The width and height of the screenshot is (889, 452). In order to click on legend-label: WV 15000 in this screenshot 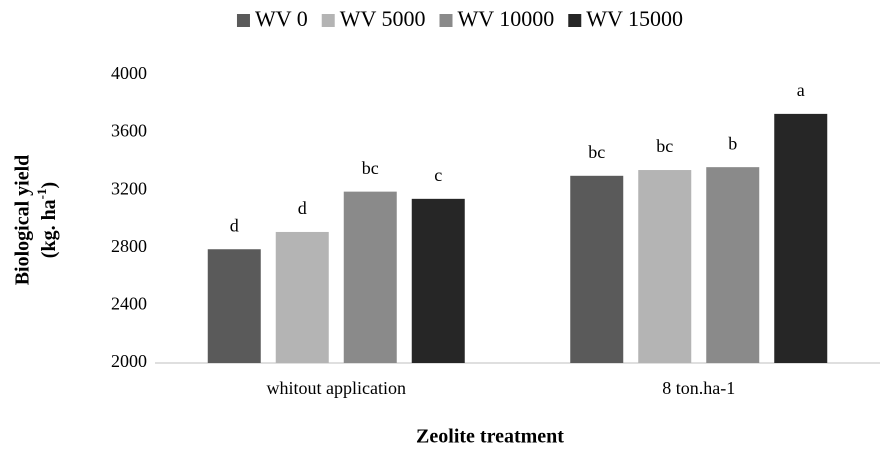, I will do `click(634, 18)`.